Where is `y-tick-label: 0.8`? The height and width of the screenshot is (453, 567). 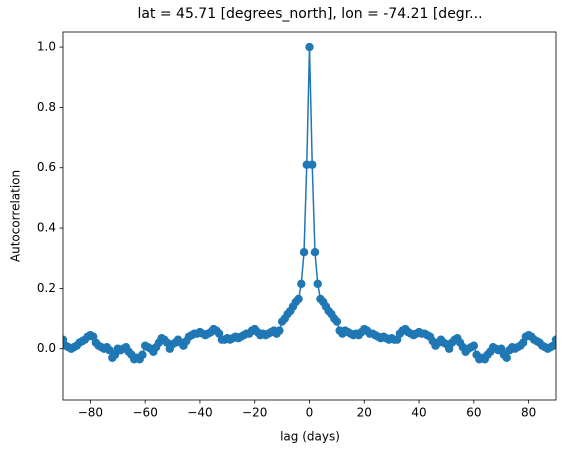 y-tick-label: 0.8 is located at coordinates (46, 107).